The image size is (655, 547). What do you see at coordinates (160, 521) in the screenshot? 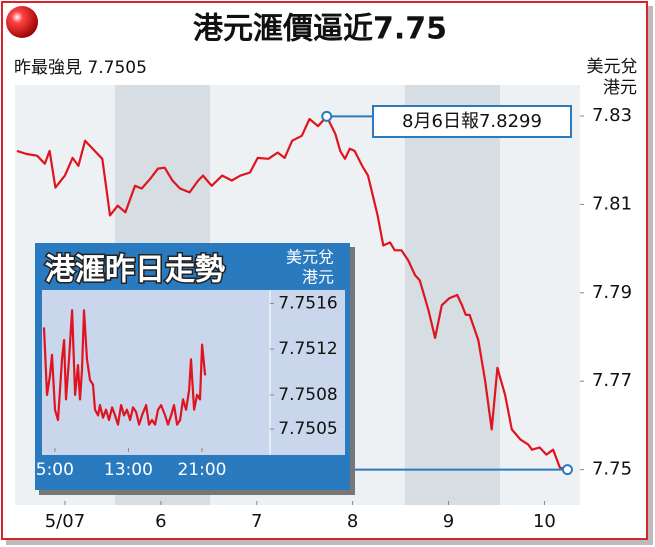
I see `x-tick-label: 6` at bounding box center [160, 521].